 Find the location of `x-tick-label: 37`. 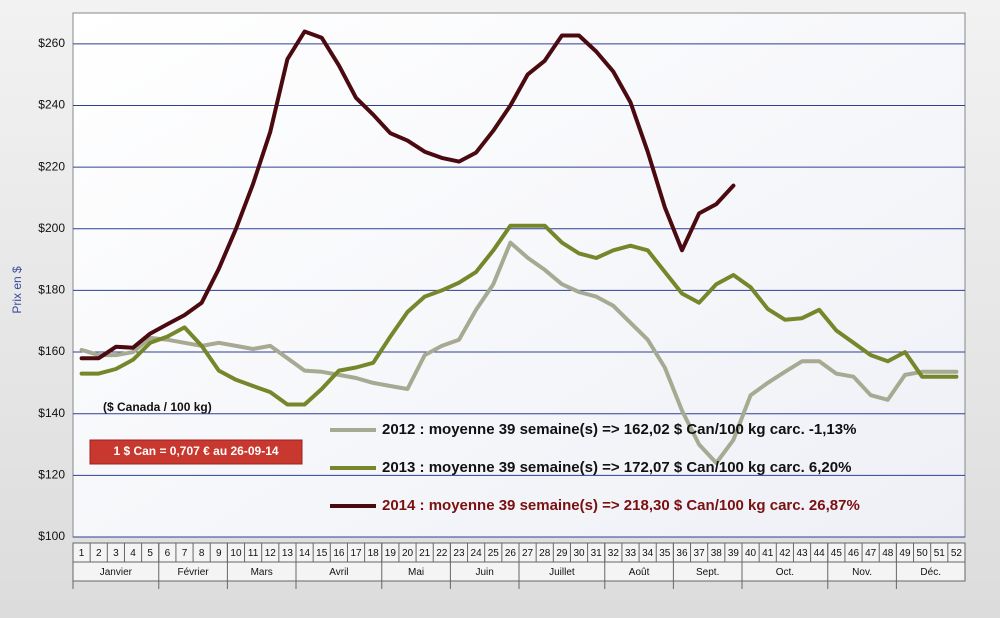

x-tick-label: 37 is located at coordinates (700, 553).